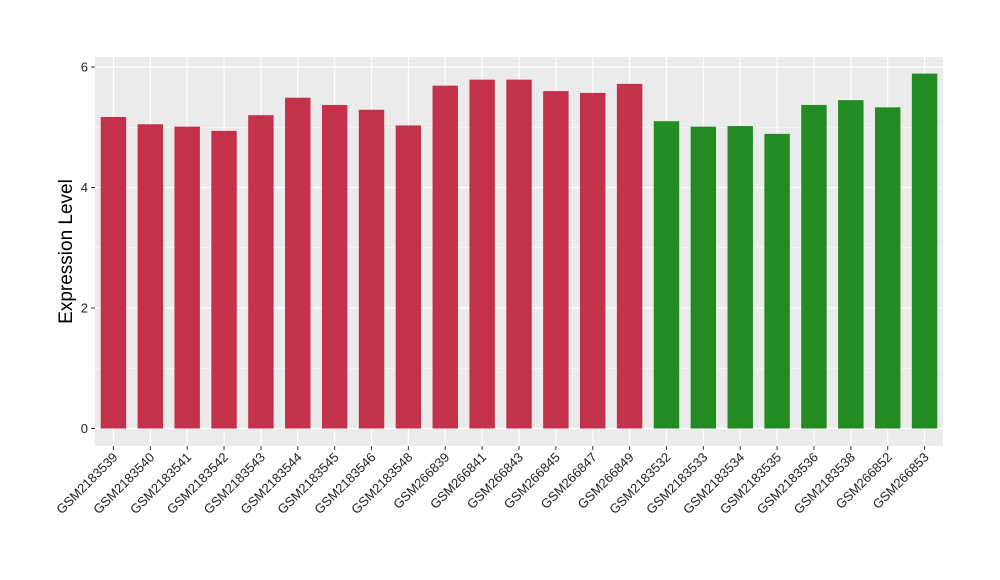 Image resolution: width=1000 pixels, height=580 pixels. Describe the element at coordinates (371, 269) in the screenshot. I see `bar-GSM2183546` at that location.